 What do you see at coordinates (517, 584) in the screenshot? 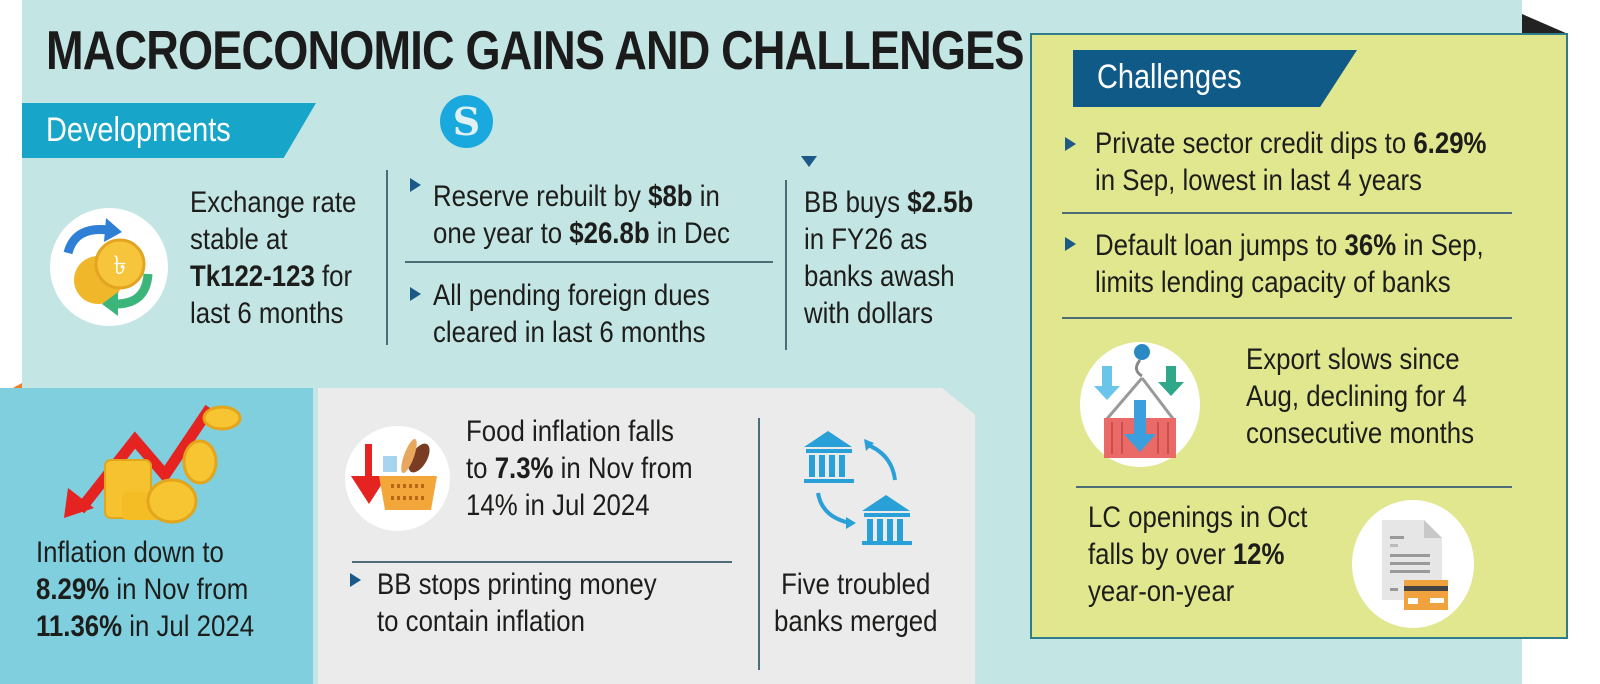
I see `text-line: BB stops printing money` at bounding box center [517, 584].